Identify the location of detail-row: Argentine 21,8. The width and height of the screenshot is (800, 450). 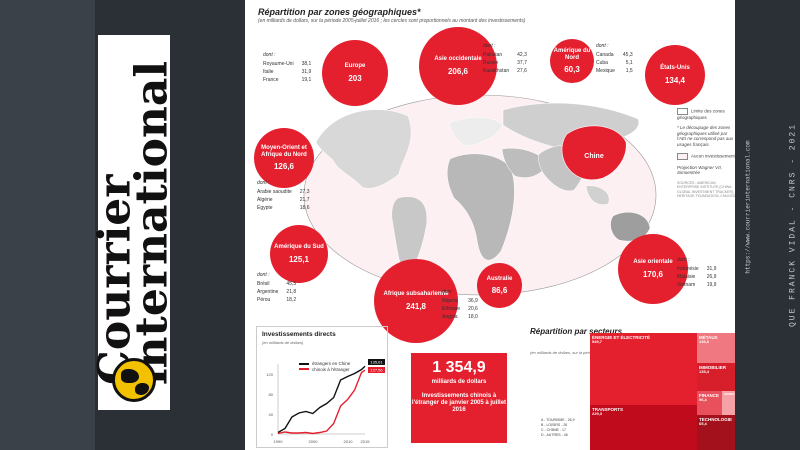
(276, 293).